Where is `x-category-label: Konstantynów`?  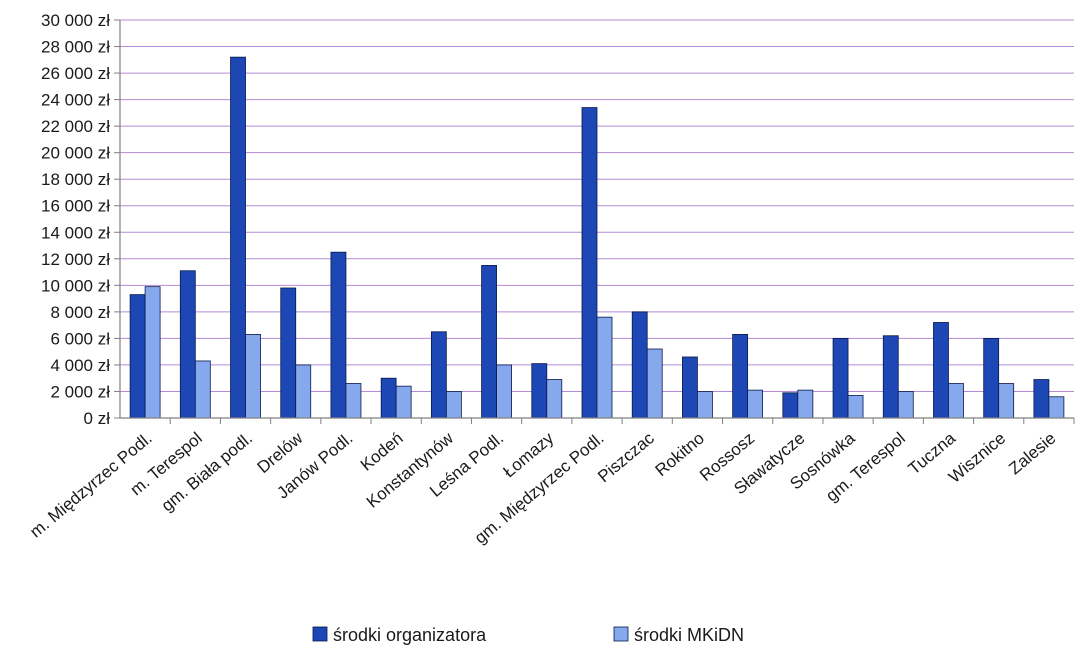 x-category-label: Konstantynów is located at coordinates (410, 470).